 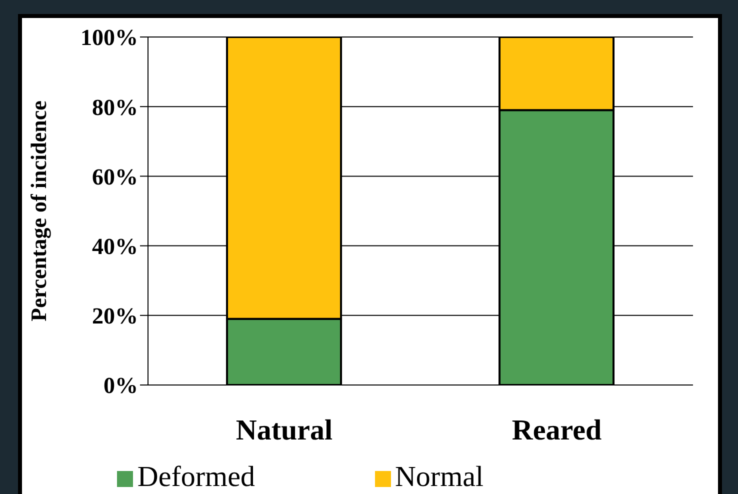 What do you see at coordinates (115, 246) in the screenshot?
I see `y-tick-label: 40%` at bounding box center [115, 246].